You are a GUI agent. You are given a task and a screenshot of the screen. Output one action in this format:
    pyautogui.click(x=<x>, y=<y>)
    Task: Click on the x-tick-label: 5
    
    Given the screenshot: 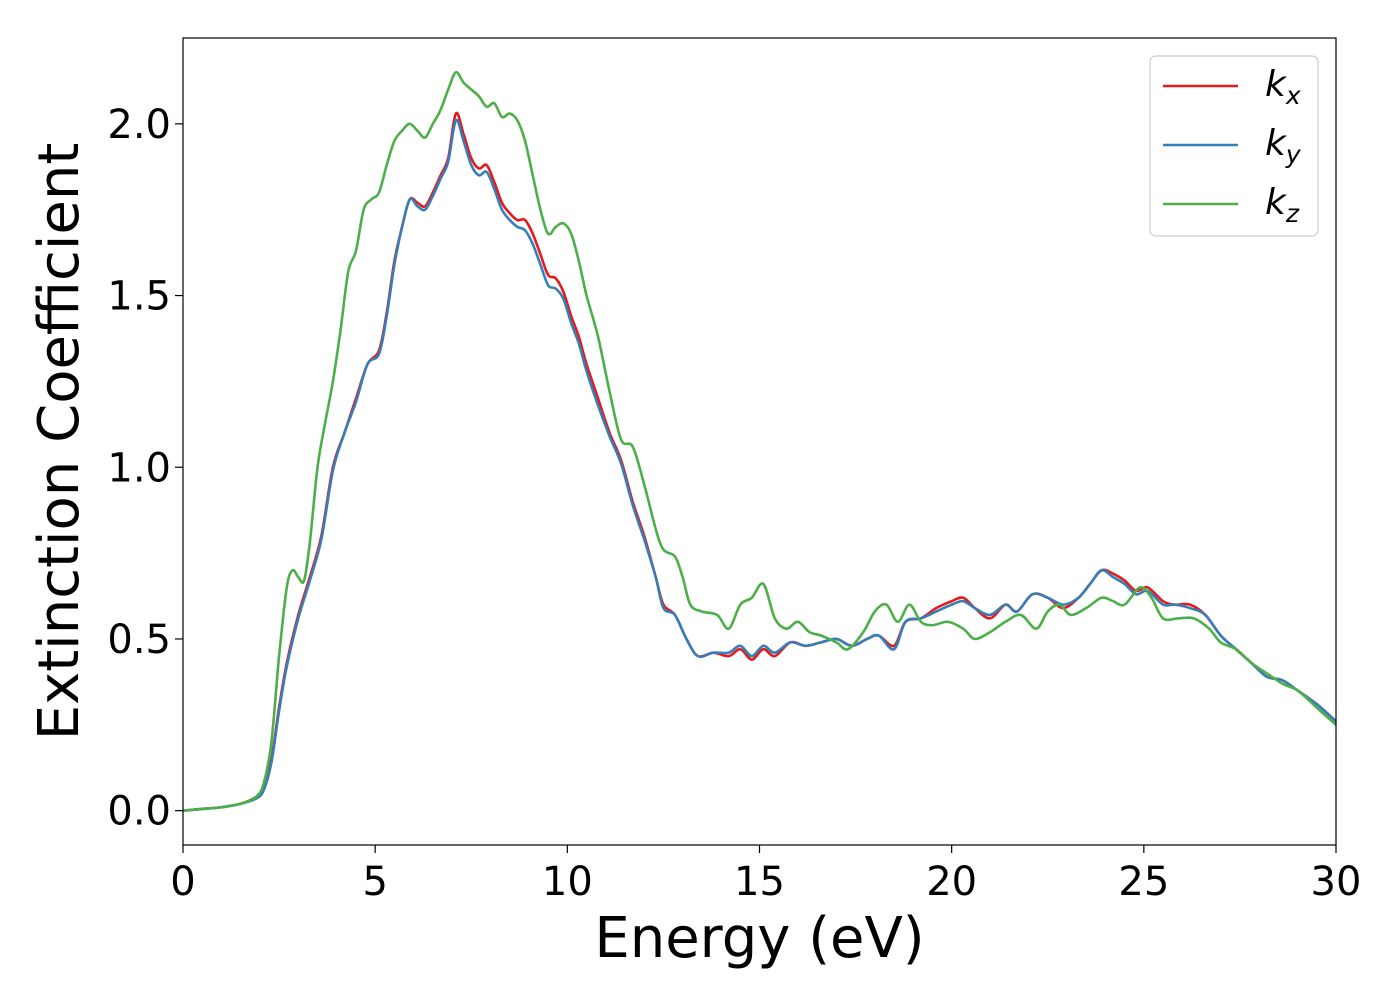 What is the action you would take?
    pyautogui.click(x=374, y=882)
    